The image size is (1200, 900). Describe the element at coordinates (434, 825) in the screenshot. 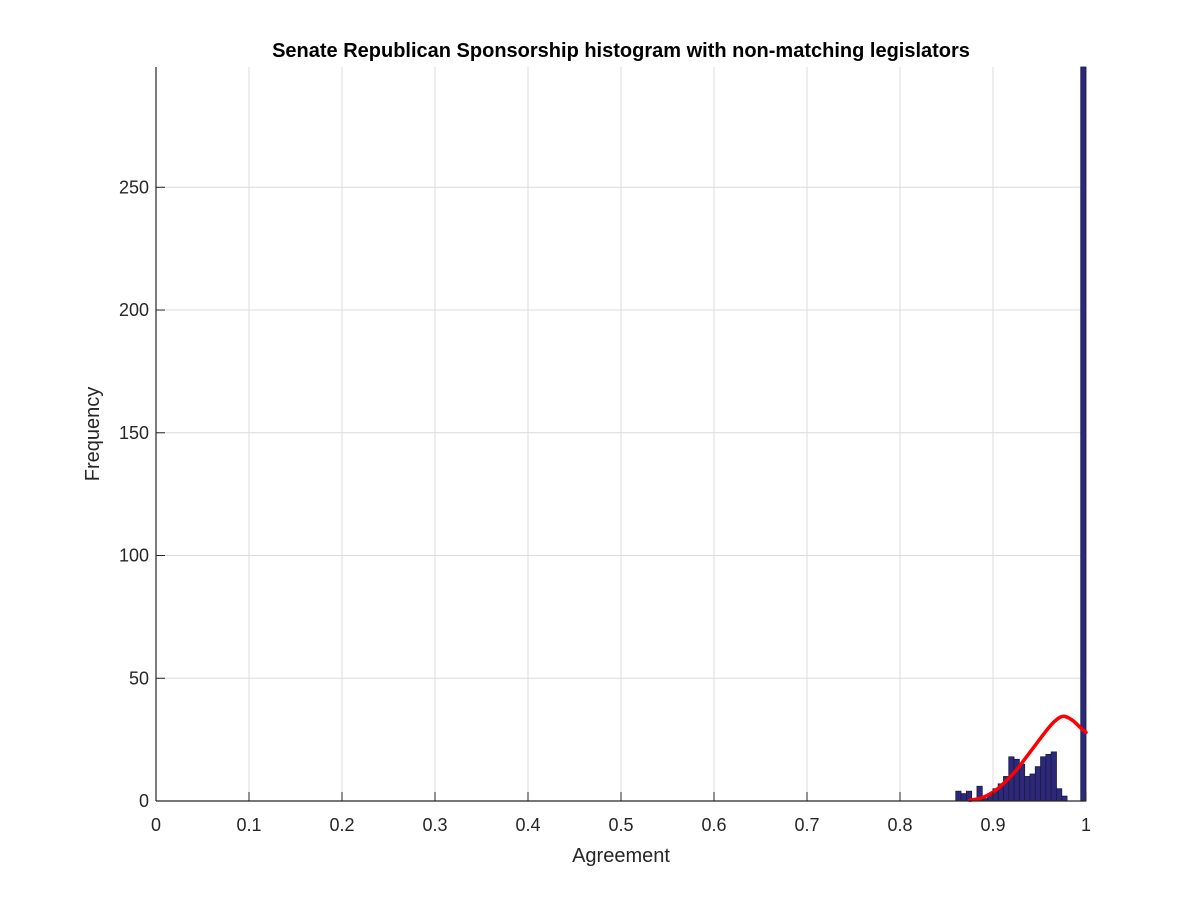

I see `x-tick-label: 0.3` at that location.